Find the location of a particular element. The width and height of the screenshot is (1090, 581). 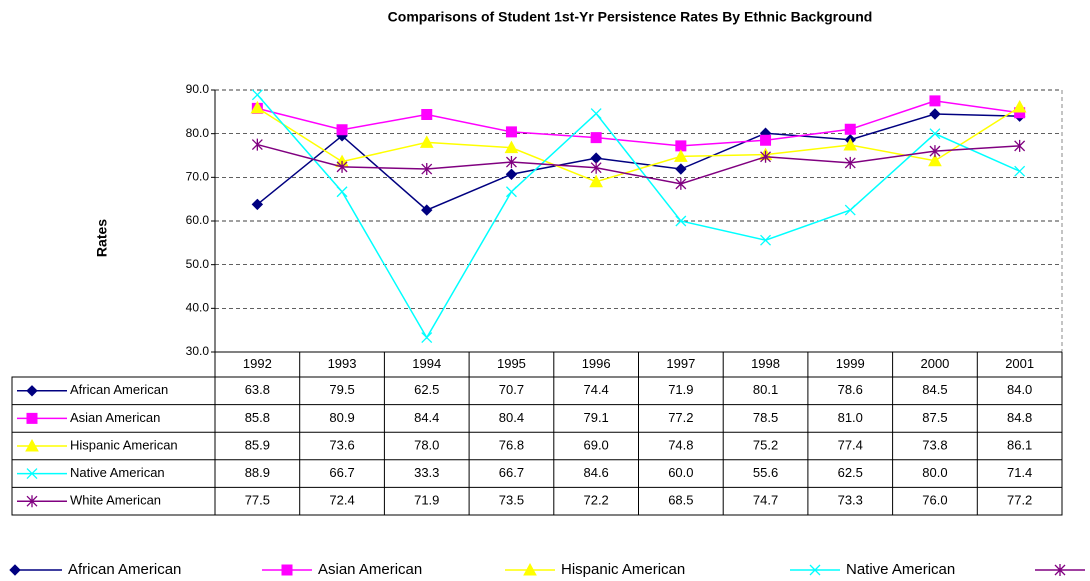

table-cell: 74.8 is located at coordinates (680, 444).